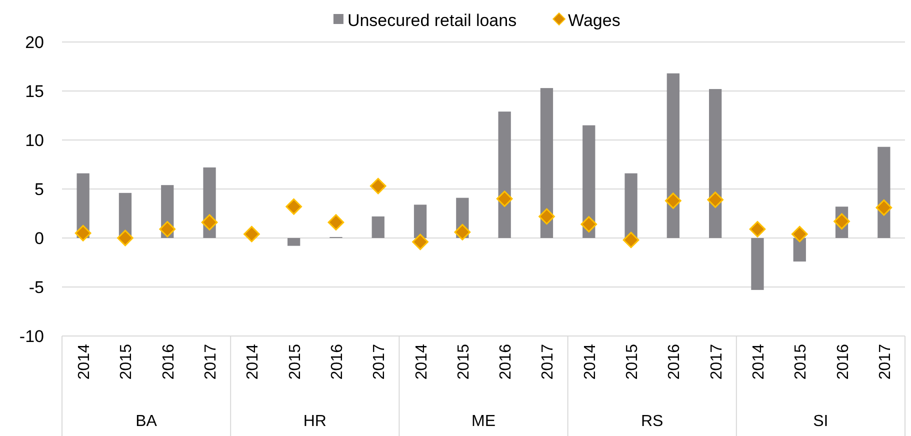 This screenshot has height=436, width=911. Describe the element at coordinates (484, 421) in the screenshot. I see `text: ME` at that location.